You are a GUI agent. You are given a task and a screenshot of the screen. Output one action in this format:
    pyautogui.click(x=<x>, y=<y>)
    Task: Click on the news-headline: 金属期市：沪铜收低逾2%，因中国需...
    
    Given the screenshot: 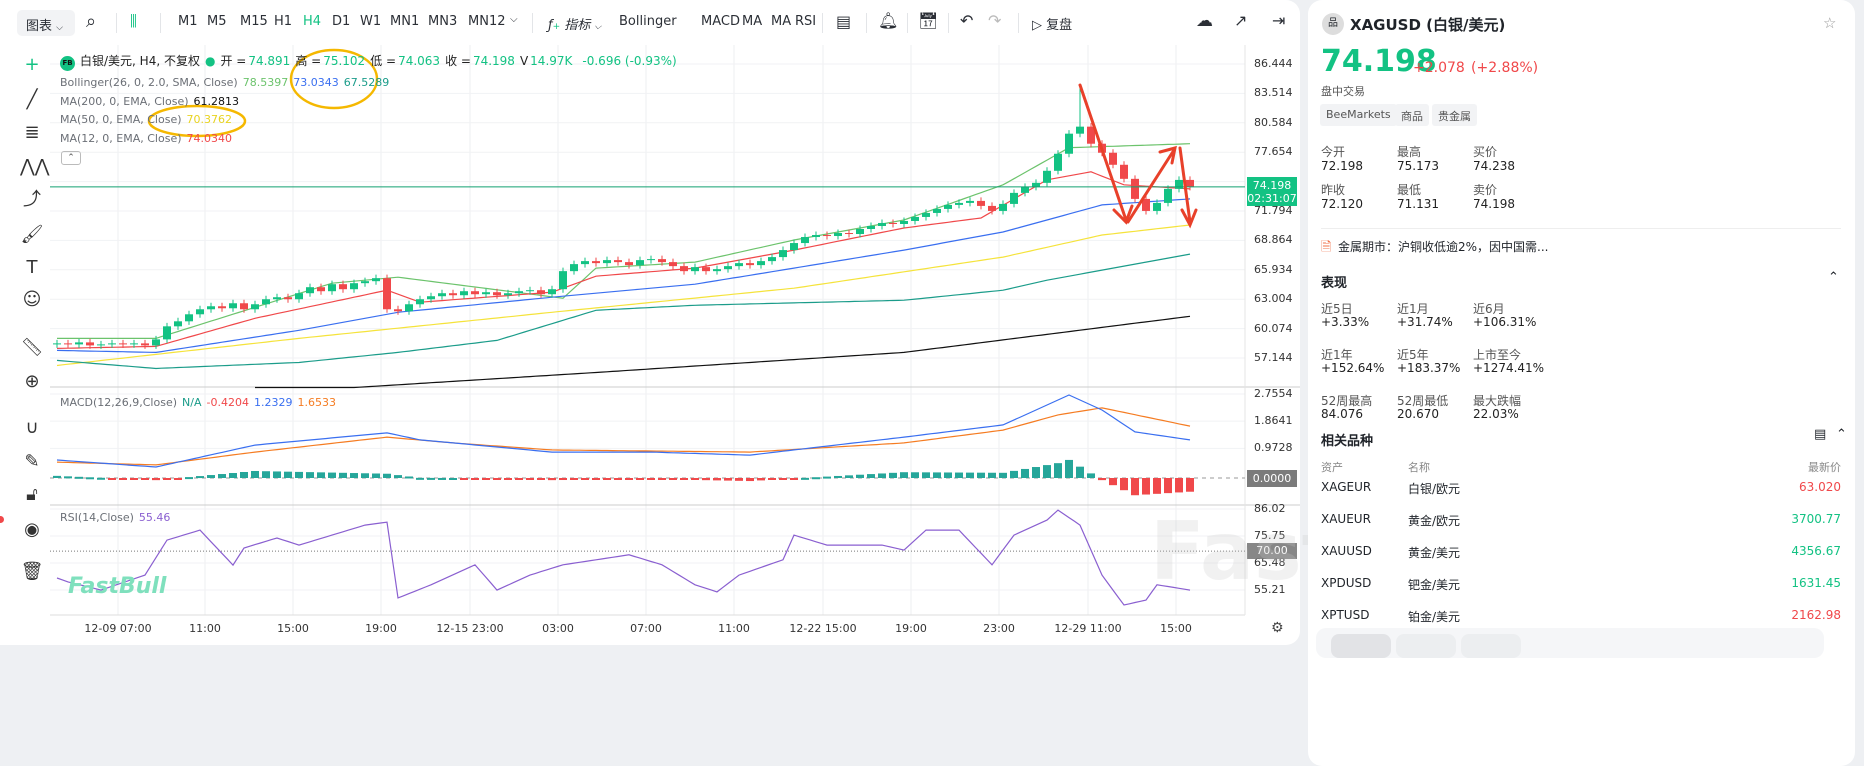 What is the action you would take?
    pyautogui.click(x=1443, y=247)
    